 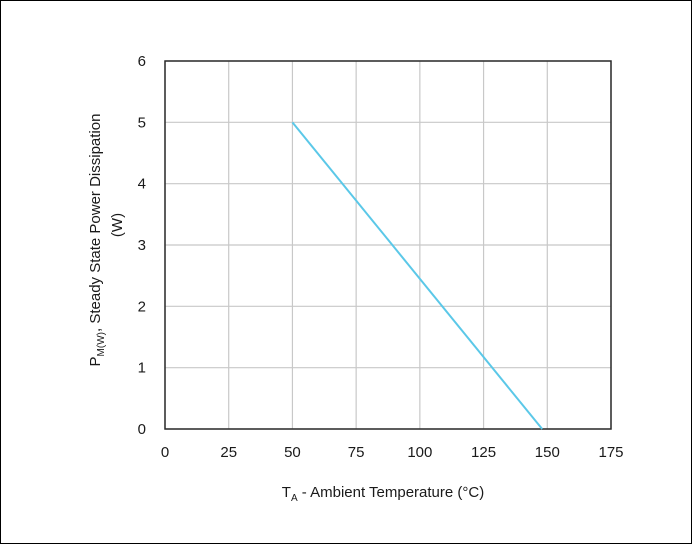 What do you see at coordinates (391, 492) in the screenshot?
I see `x-axis-title-rest: - Ambient Temperature (°C)` at bounding box center [391, 492].